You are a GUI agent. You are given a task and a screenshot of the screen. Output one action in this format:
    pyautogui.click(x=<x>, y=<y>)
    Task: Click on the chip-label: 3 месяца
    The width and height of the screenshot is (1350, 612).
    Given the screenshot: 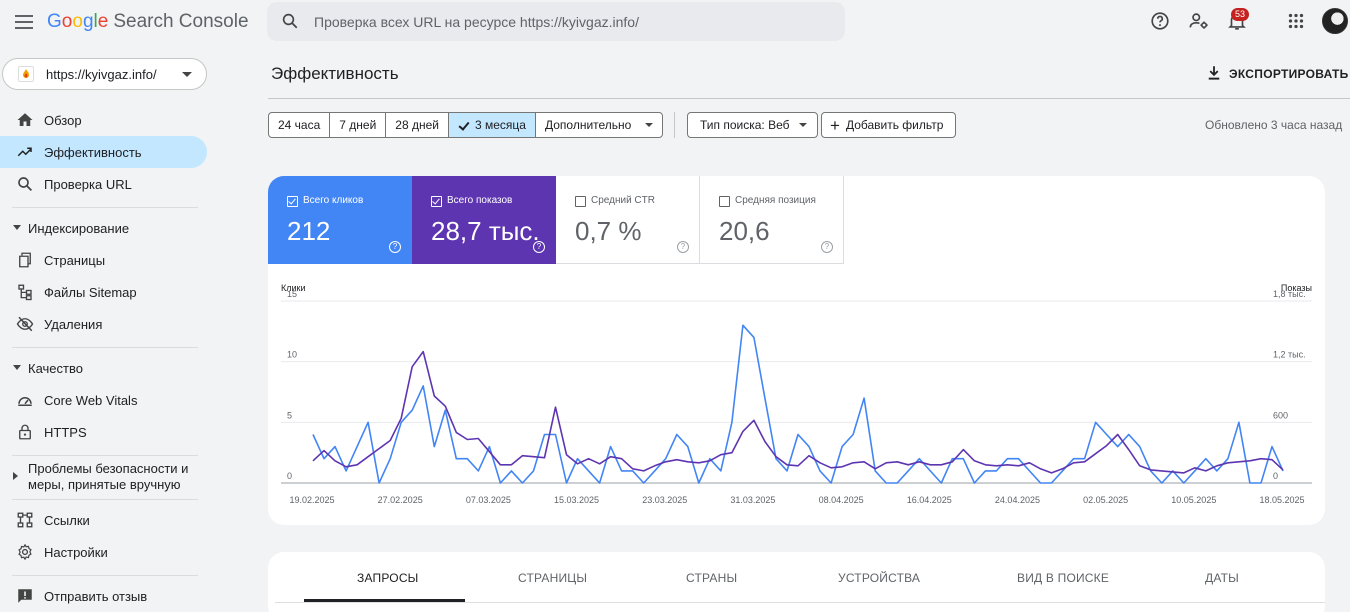 What is the action you would take?
    pyautogui.click(x=500, y=125)
    